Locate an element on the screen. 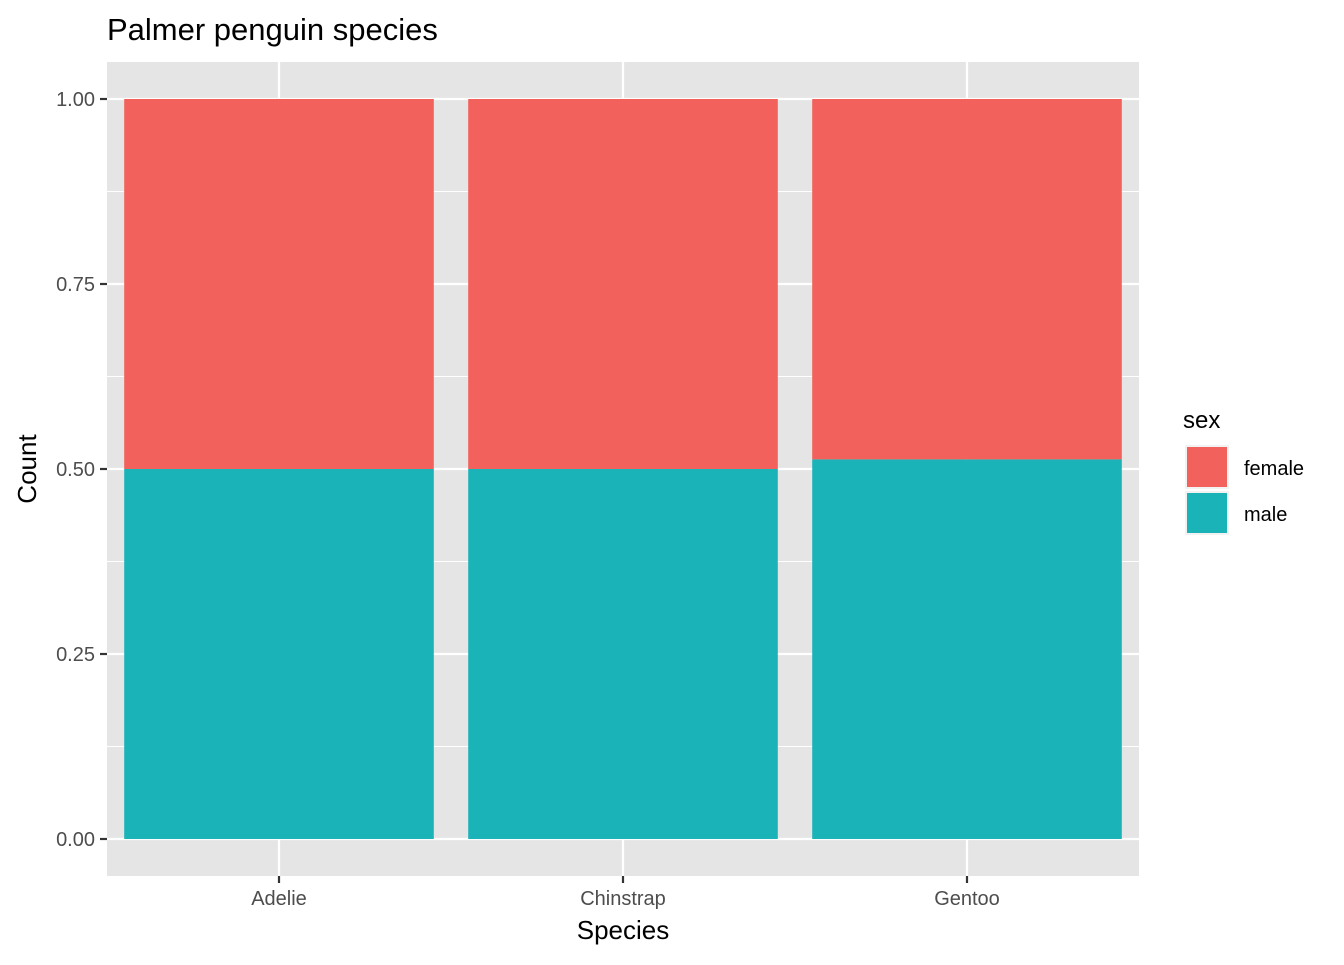 The height and width of the screenshot is (965, 1344). x-tick-label: Gentoo is located at coordinates (967, 899).